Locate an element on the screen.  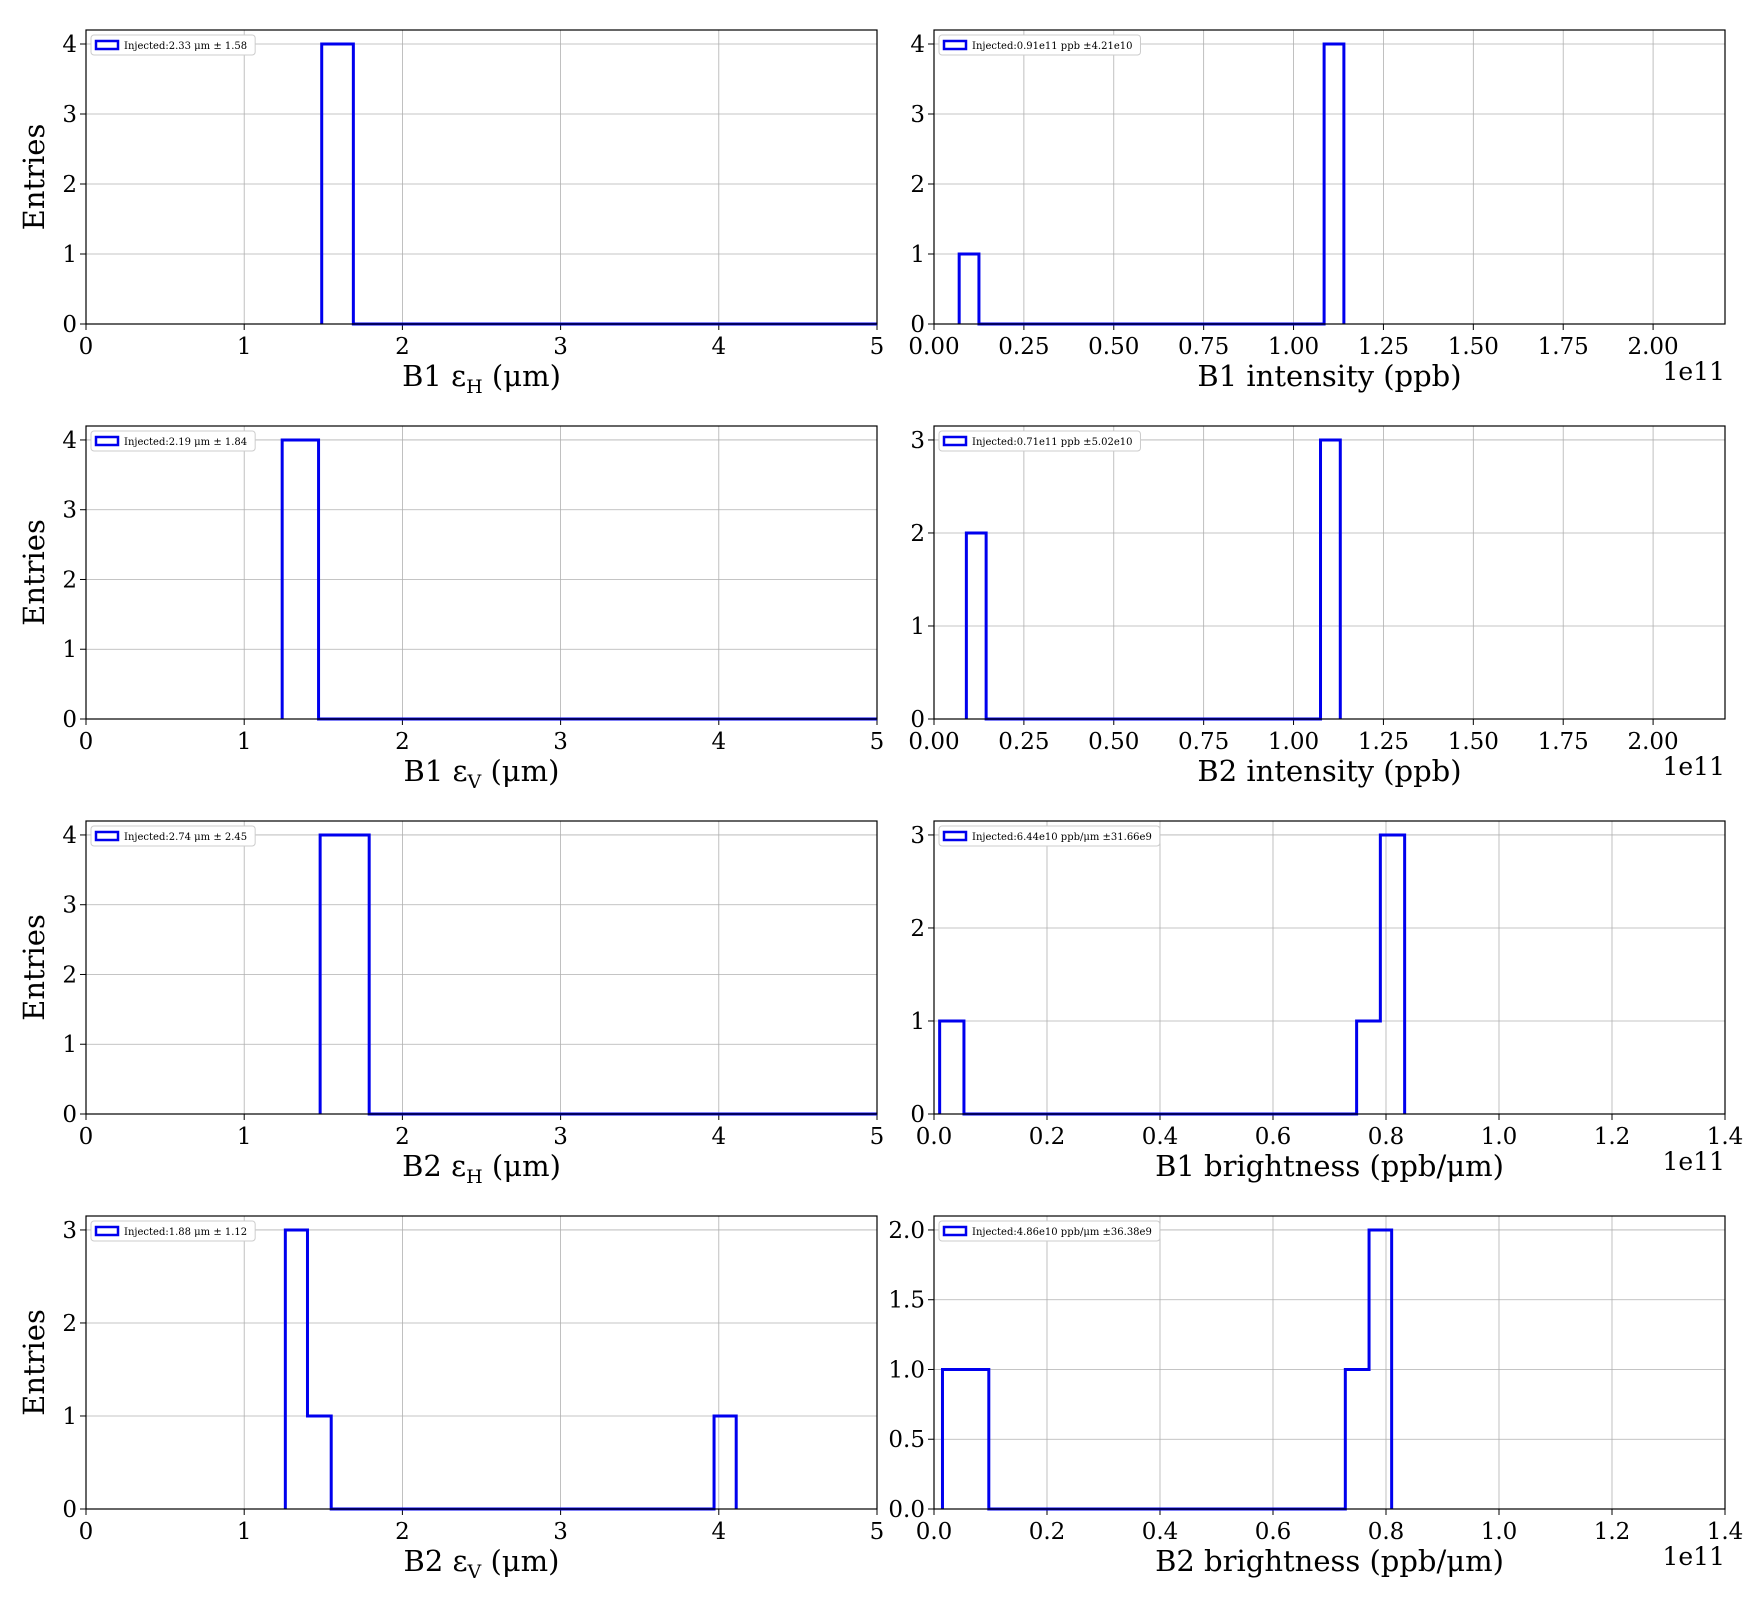
legend-entry: Injected:2.33 μm ± 1.58 is located at coordinates (185, 46).